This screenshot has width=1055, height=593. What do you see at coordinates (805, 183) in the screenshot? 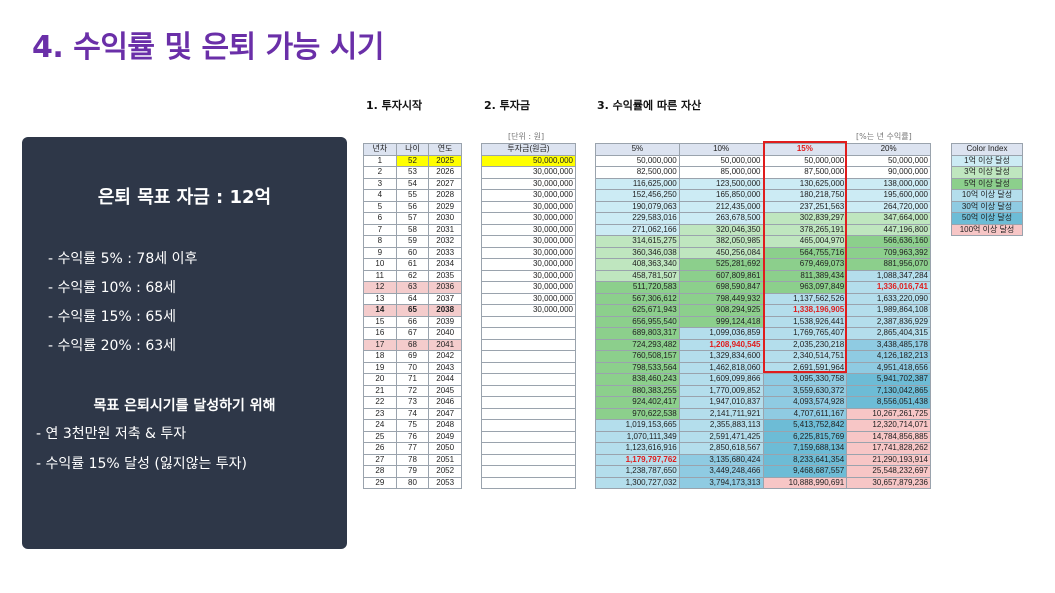
I see `asset-cell: 130,625,000` at bounding box center [805, 183].